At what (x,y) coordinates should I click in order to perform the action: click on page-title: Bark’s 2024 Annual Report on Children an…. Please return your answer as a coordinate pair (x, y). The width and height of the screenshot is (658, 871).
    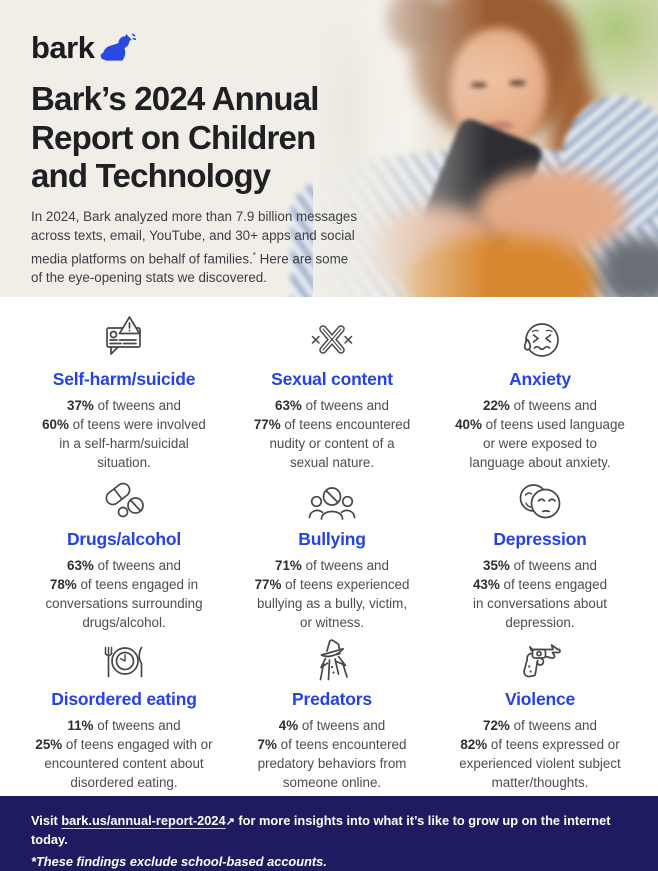
    Looking at the image, I should click on (198, 138).